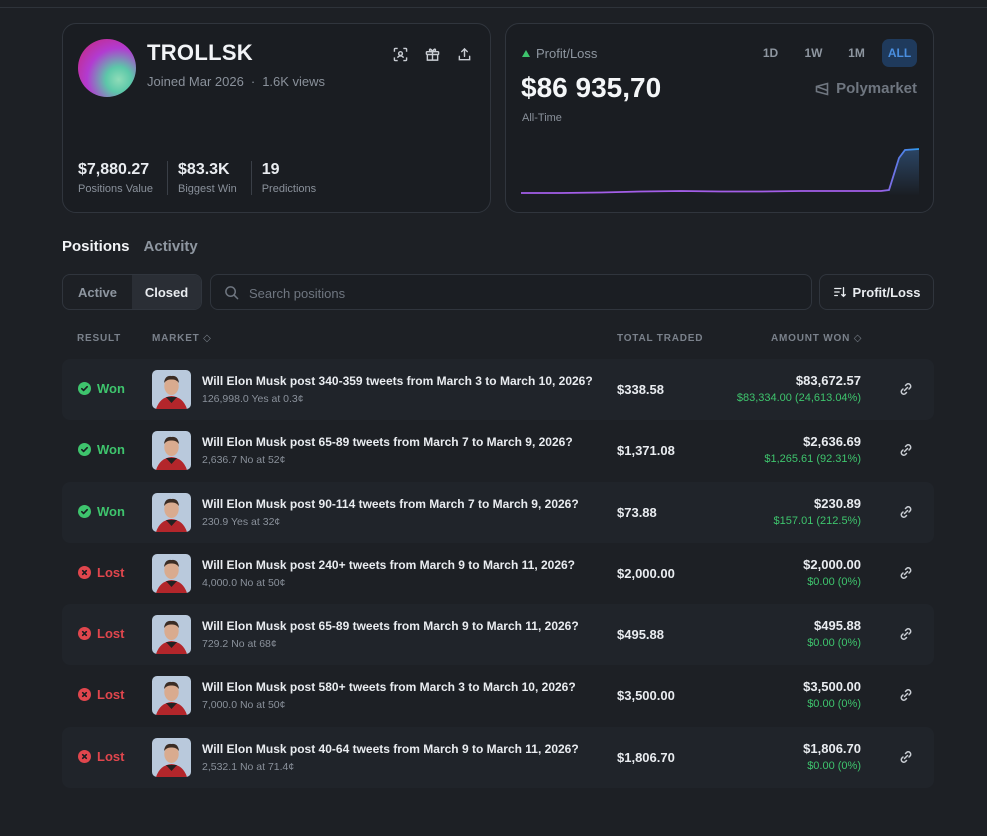 This screenshot has height=836, width=987. What do you see at coordinates (195, 81) in the screenshot?
I see `joined-date: Joined Mar 2026` at bounding box center [195, 81].